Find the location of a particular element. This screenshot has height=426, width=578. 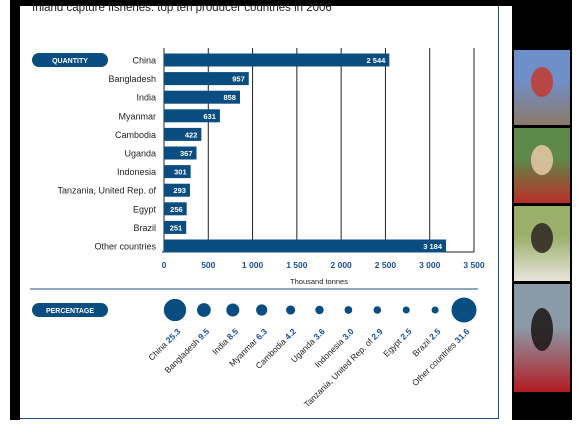

student-smiling-photo is located at coordinates (542, 338).